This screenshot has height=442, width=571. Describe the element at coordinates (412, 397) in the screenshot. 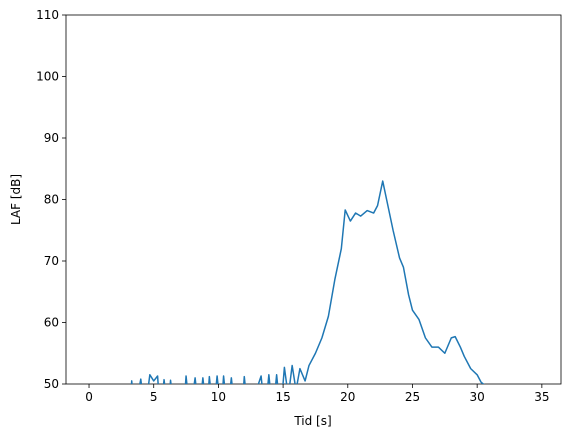

I see `x-tick-label: 25` at that location.